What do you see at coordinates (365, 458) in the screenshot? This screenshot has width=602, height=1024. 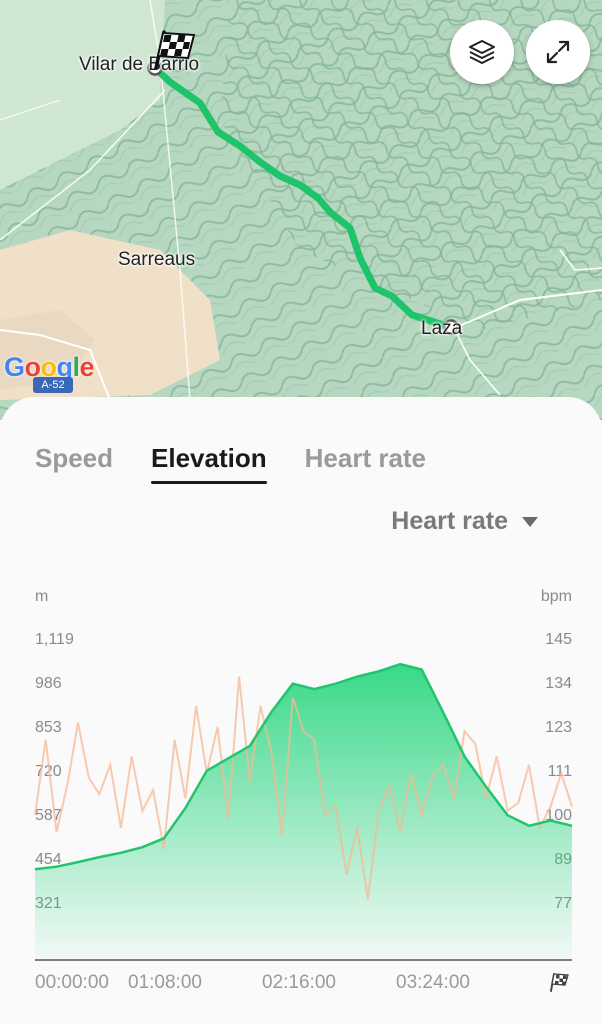 I see `tab-heart-rate: Heart rate` at bounding box center [365, 458].